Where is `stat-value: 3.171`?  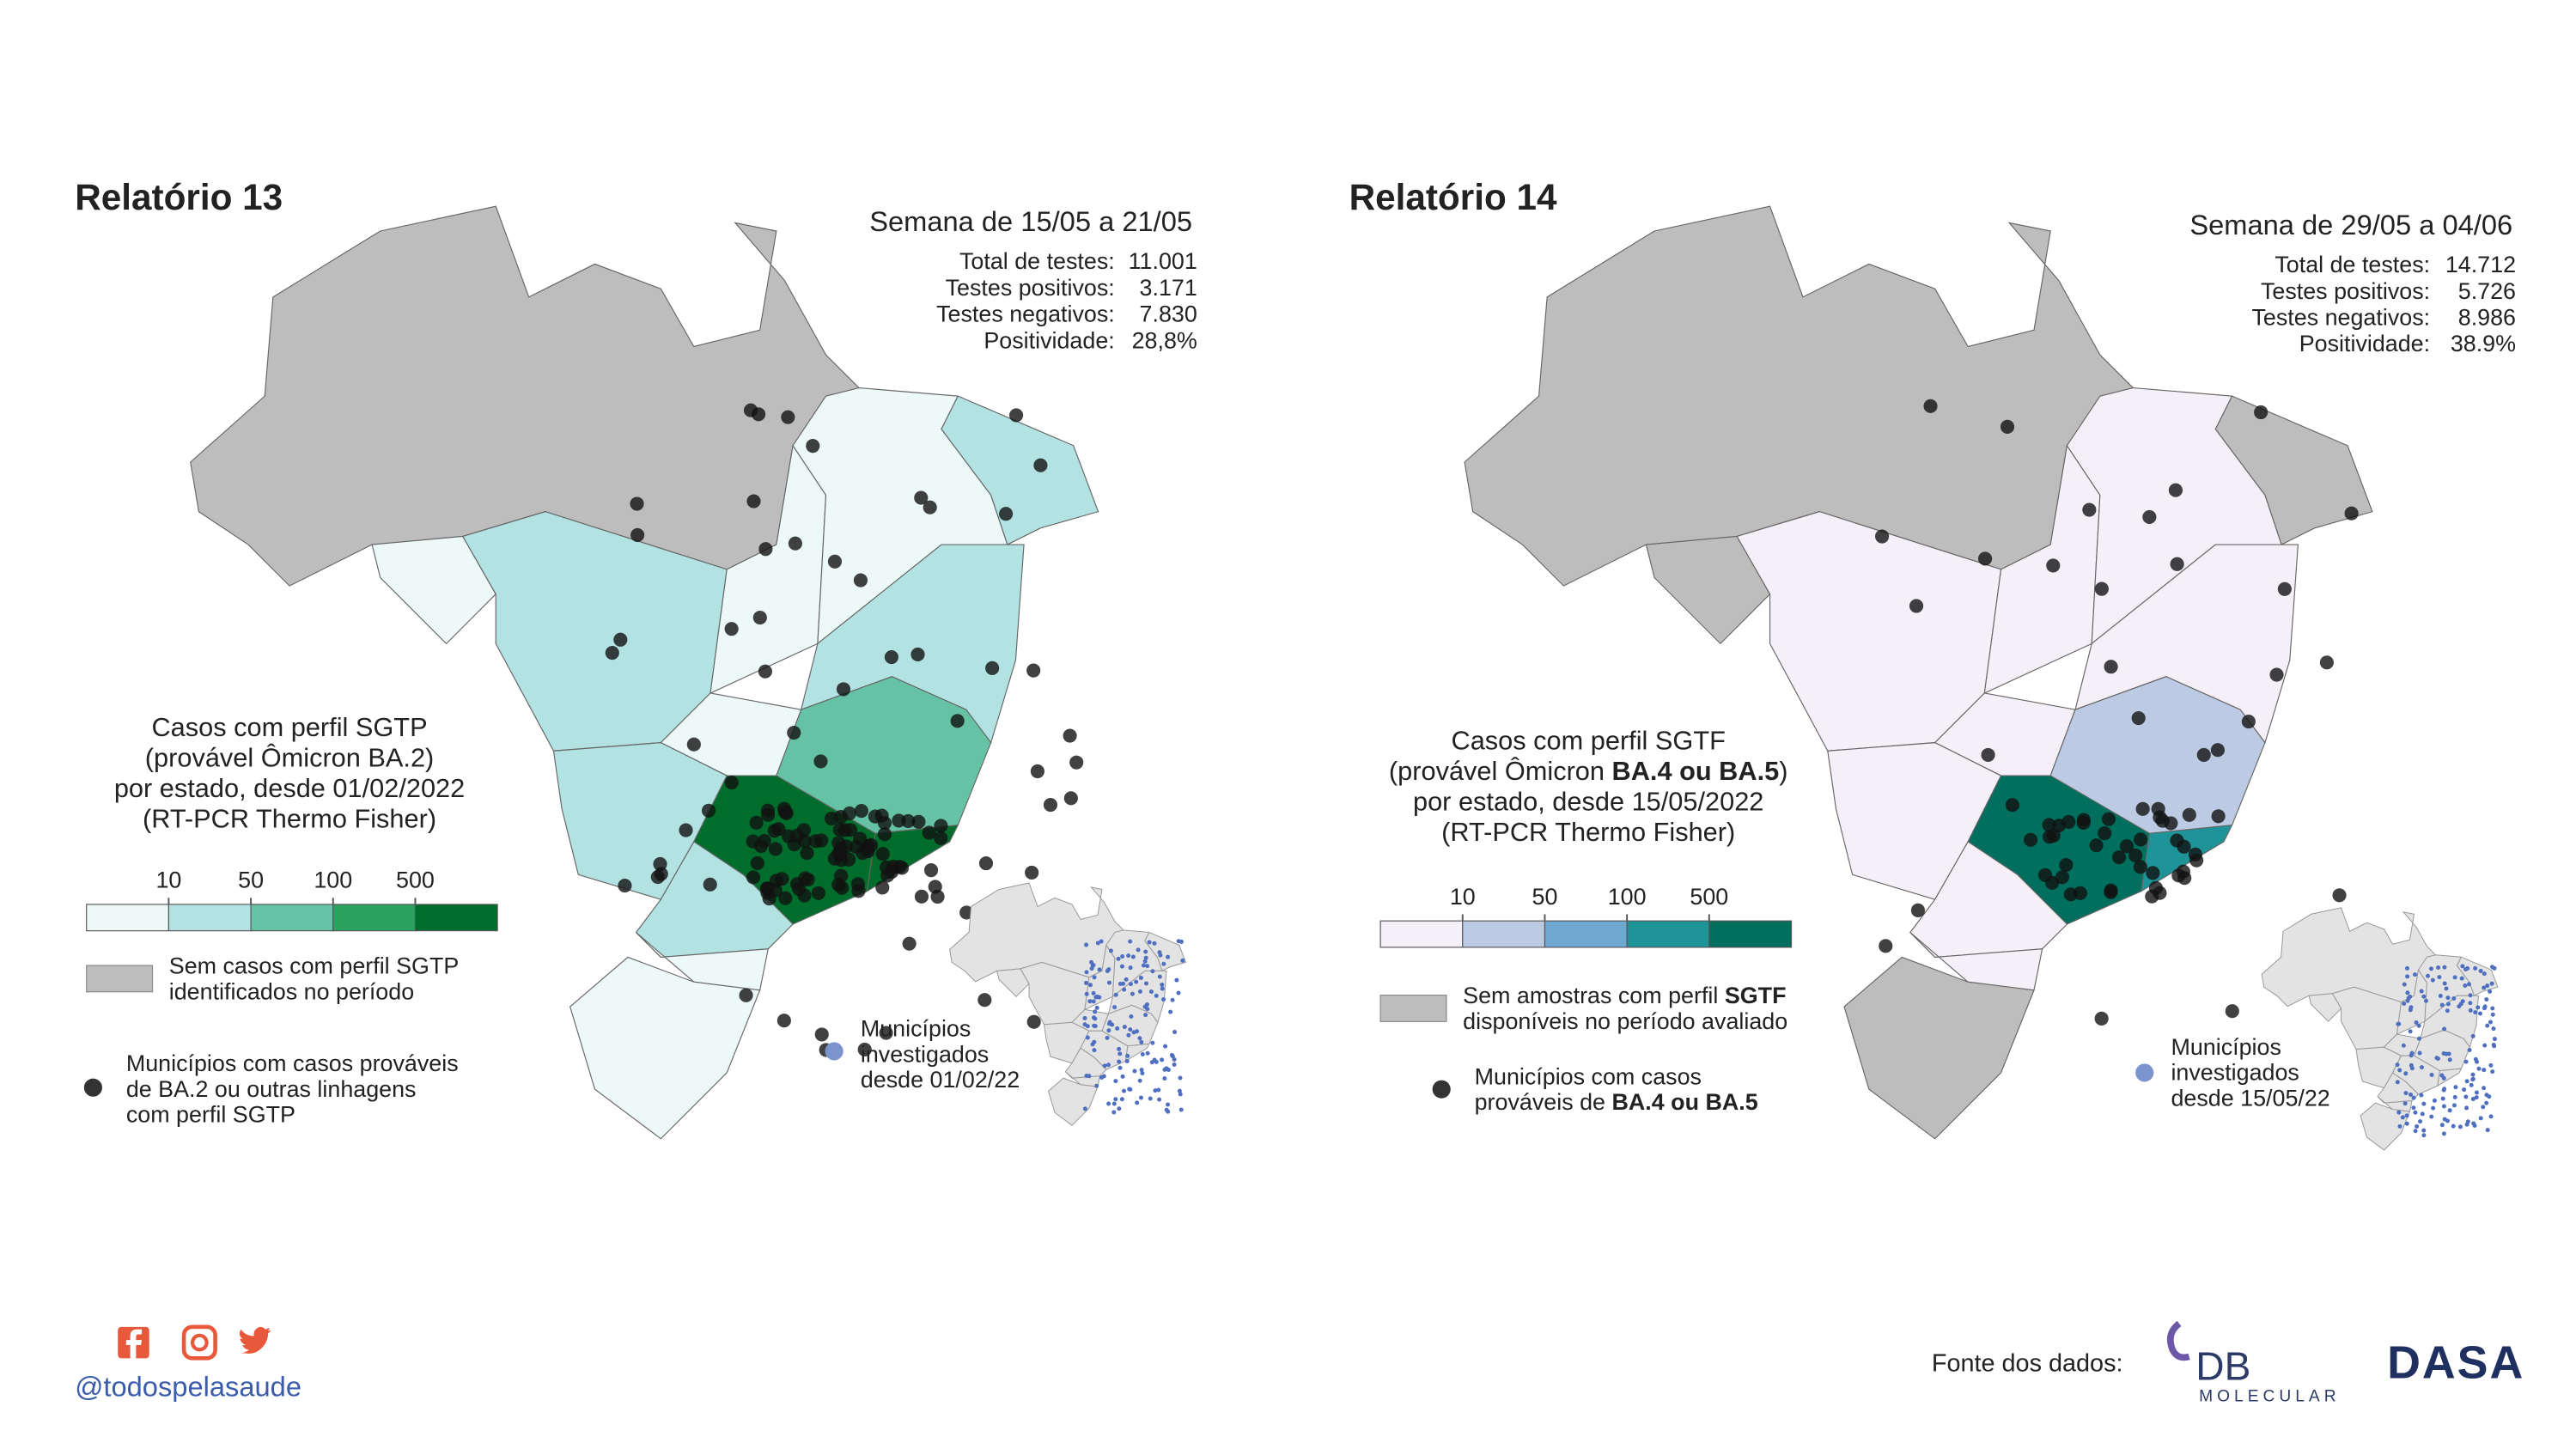 stat-value: 3.171 is located at coordinates (1168, 288).